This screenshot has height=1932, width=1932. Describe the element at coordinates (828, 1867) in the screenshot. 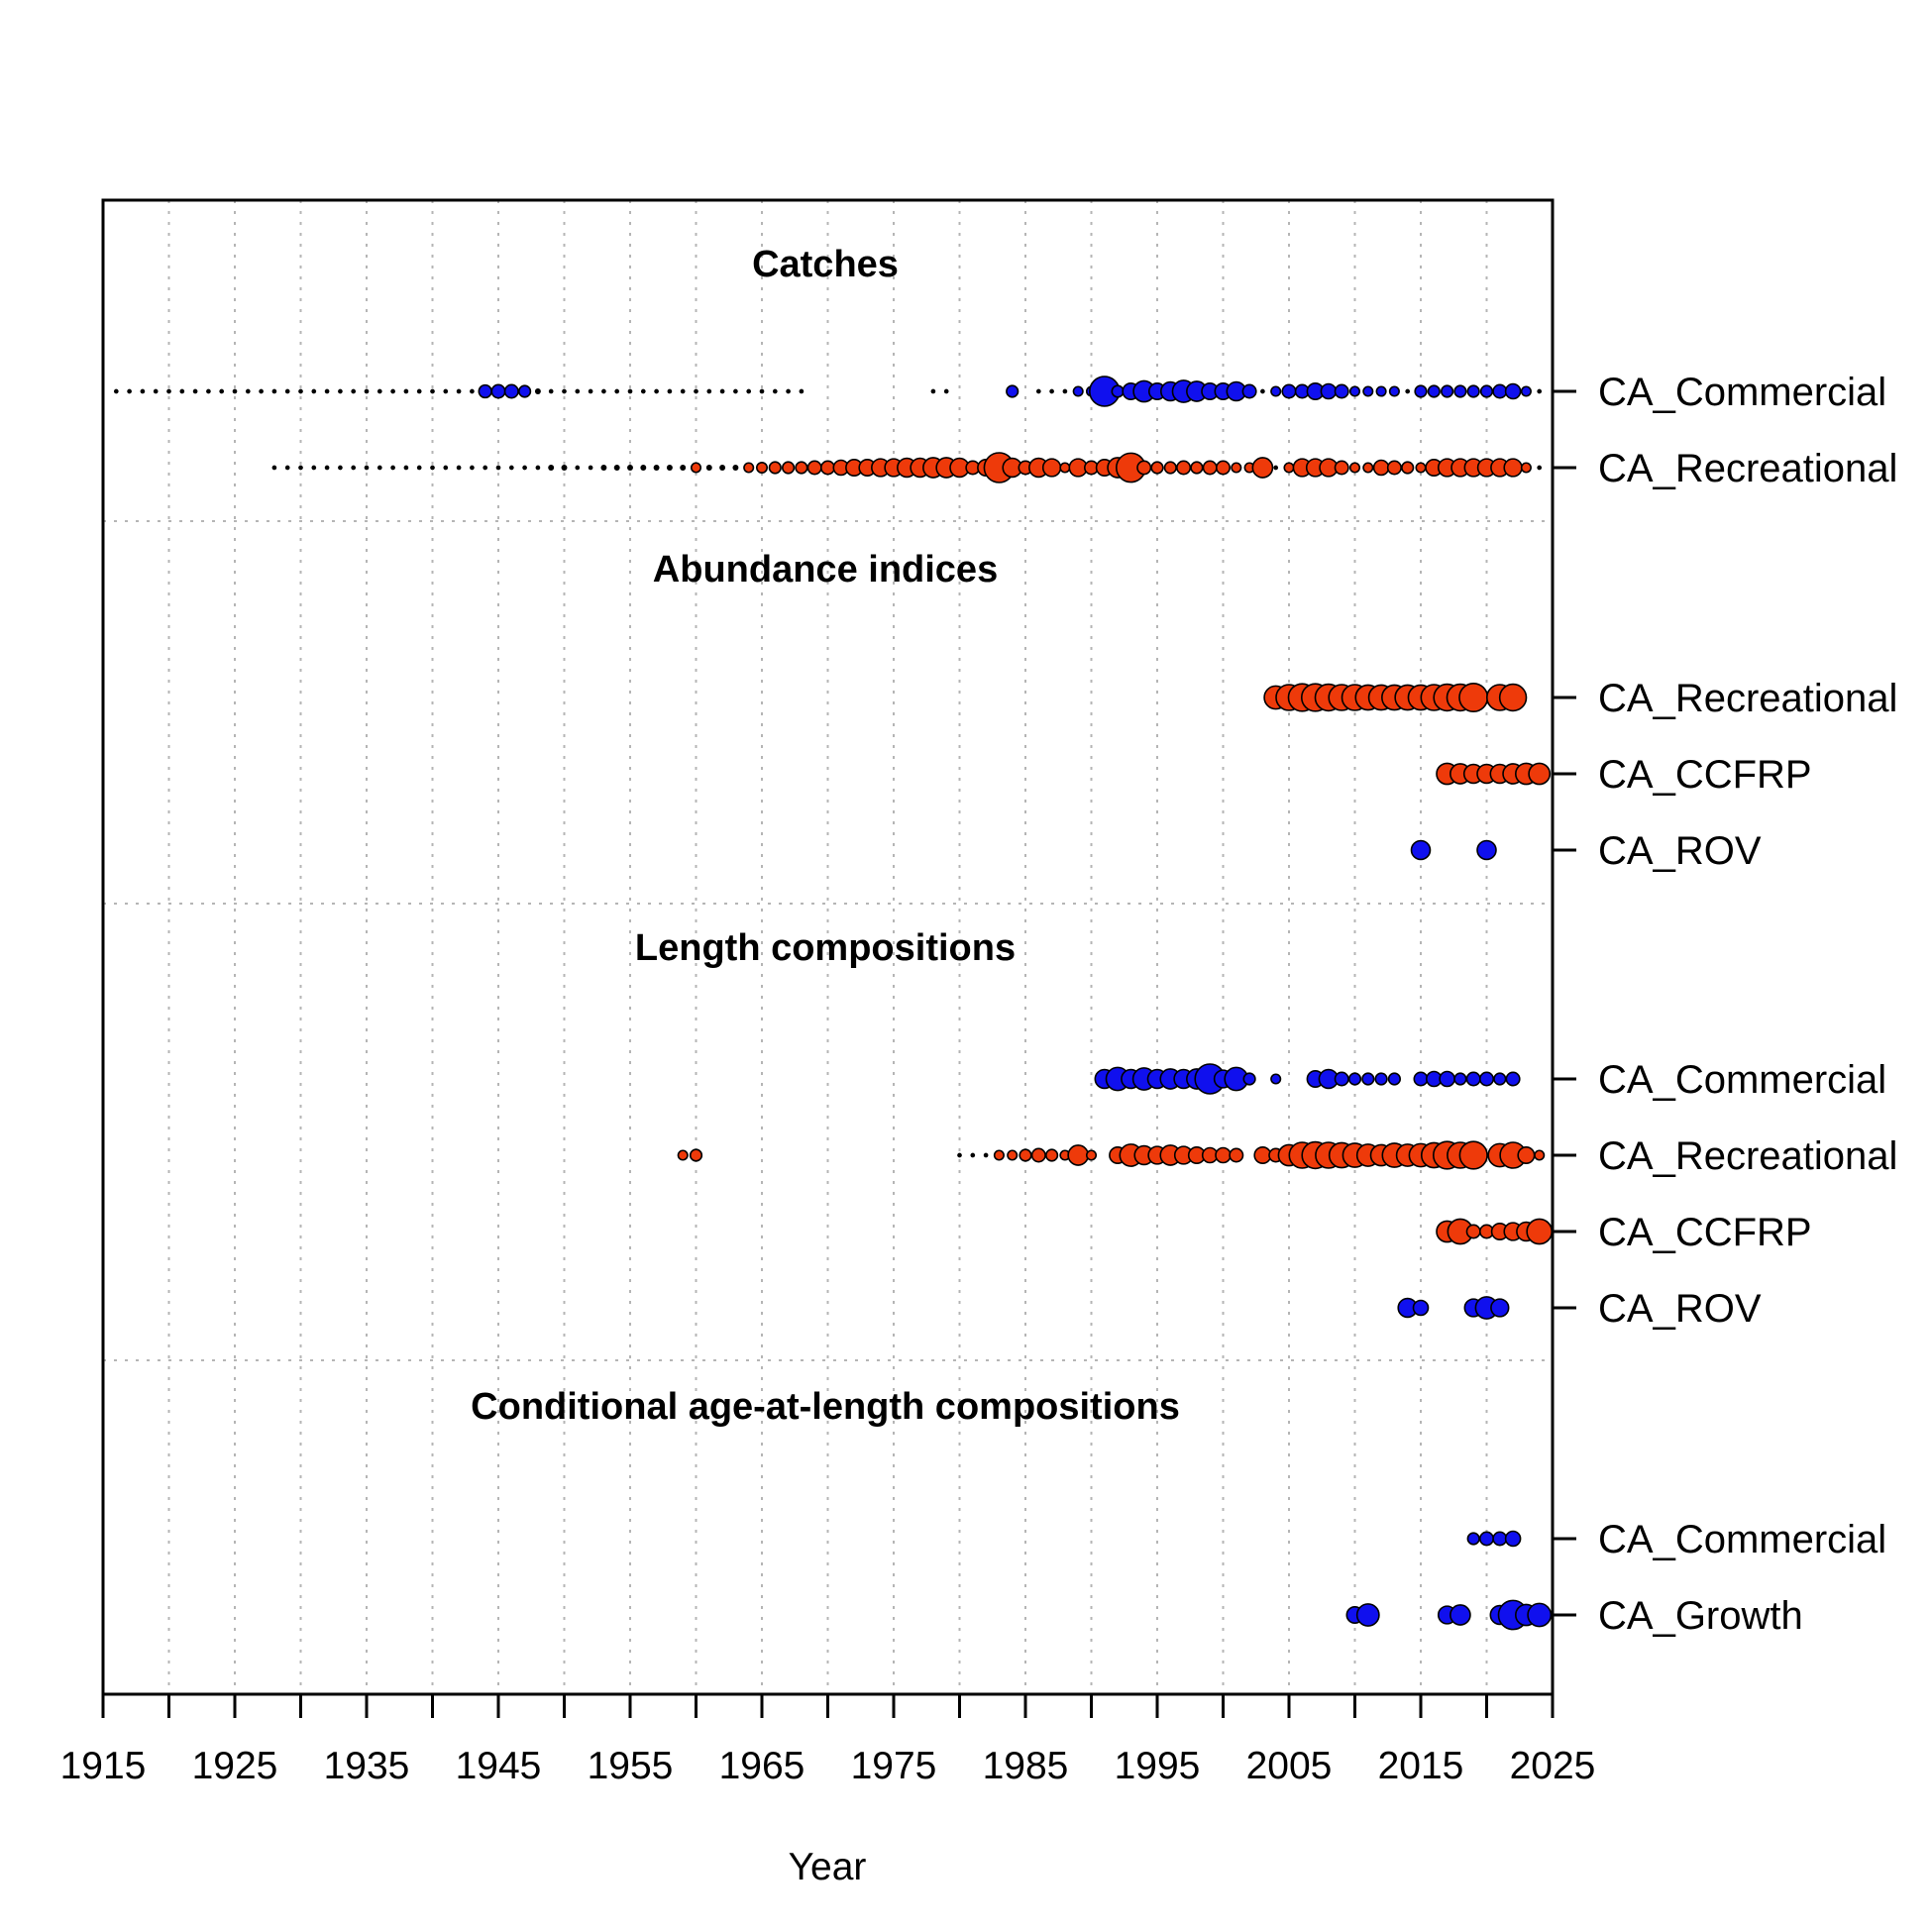

I see `x-axis-label: Year` at that location.